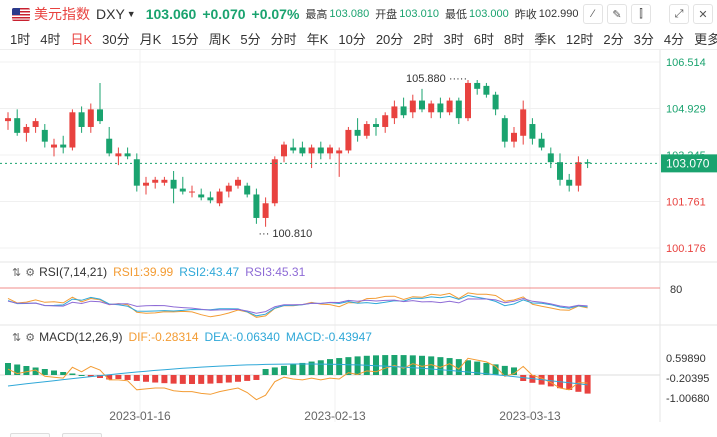 The height and width of the screenshot is (437, 717). What do you see at coordinates (62, 14) in the screenshot?
I see `instrument-name: 美元指数` at bounding box center [62, 14].